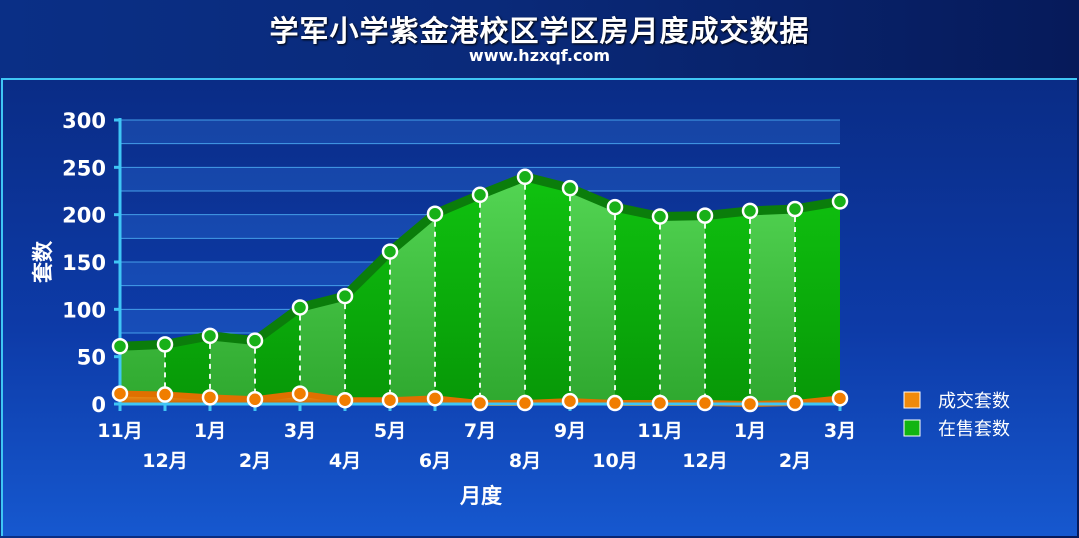 The height and width of the screenshot is (538, 1079). I want to click on y-tick-label: 50, so click(91, 358).